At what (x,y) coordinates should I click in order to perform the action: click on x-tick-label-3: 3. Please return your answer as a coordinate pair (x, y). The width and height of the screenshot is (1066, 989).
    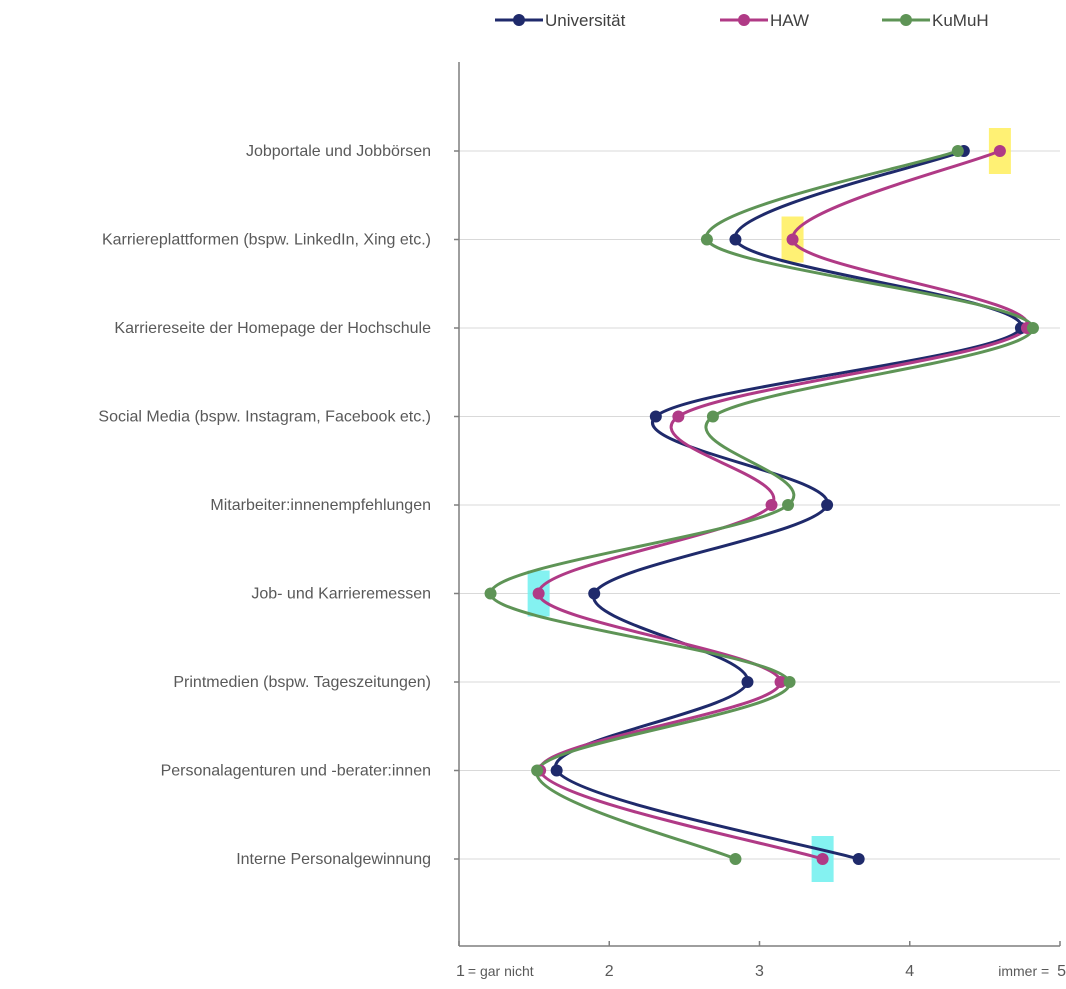
    Looking at the image, I should click on (759, 971).